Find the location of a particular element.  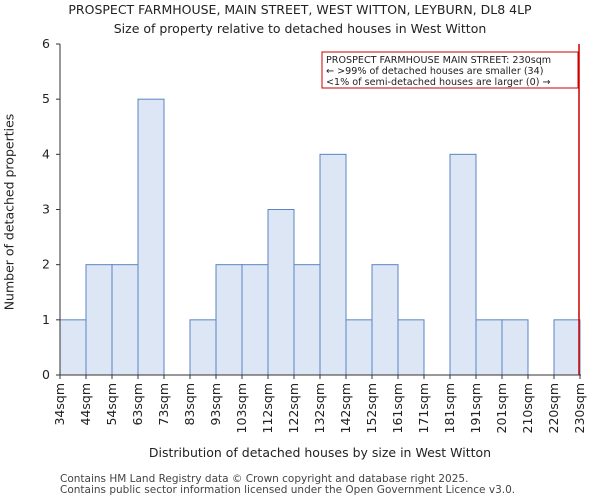

bar-191sqm is located at coordinates (489, 347).